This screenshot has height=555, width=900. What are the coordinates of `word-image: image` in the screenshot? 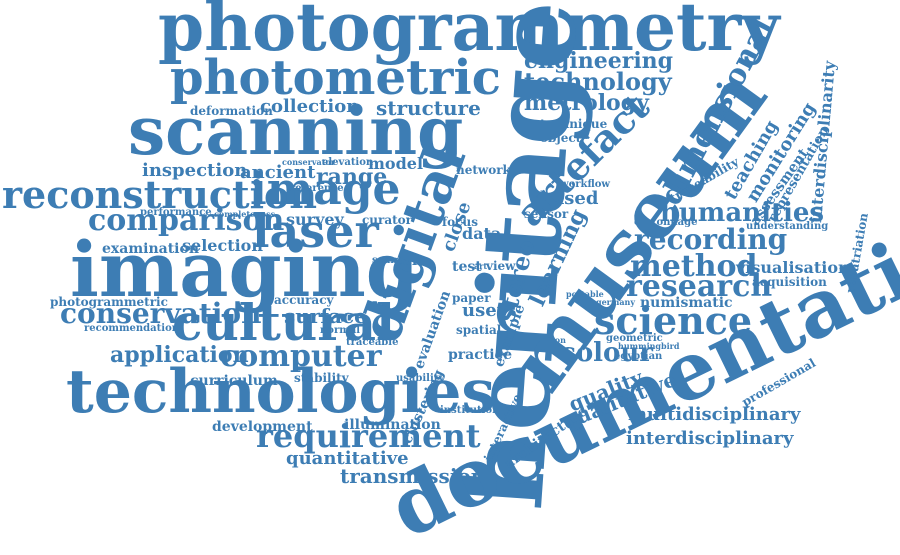 It's located at (325, 189).